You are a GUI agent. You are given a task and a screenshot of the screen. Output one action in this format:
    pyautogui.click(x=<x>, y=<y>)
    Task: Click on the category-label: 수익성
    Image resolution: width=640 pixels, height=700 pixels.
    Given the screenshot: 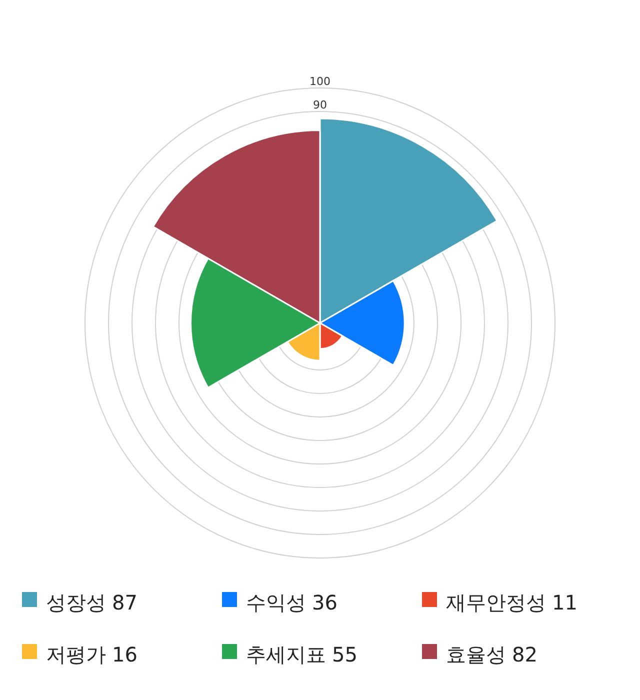 What is the action you would take?
    pyautogui.click(x=276, y=602)
    